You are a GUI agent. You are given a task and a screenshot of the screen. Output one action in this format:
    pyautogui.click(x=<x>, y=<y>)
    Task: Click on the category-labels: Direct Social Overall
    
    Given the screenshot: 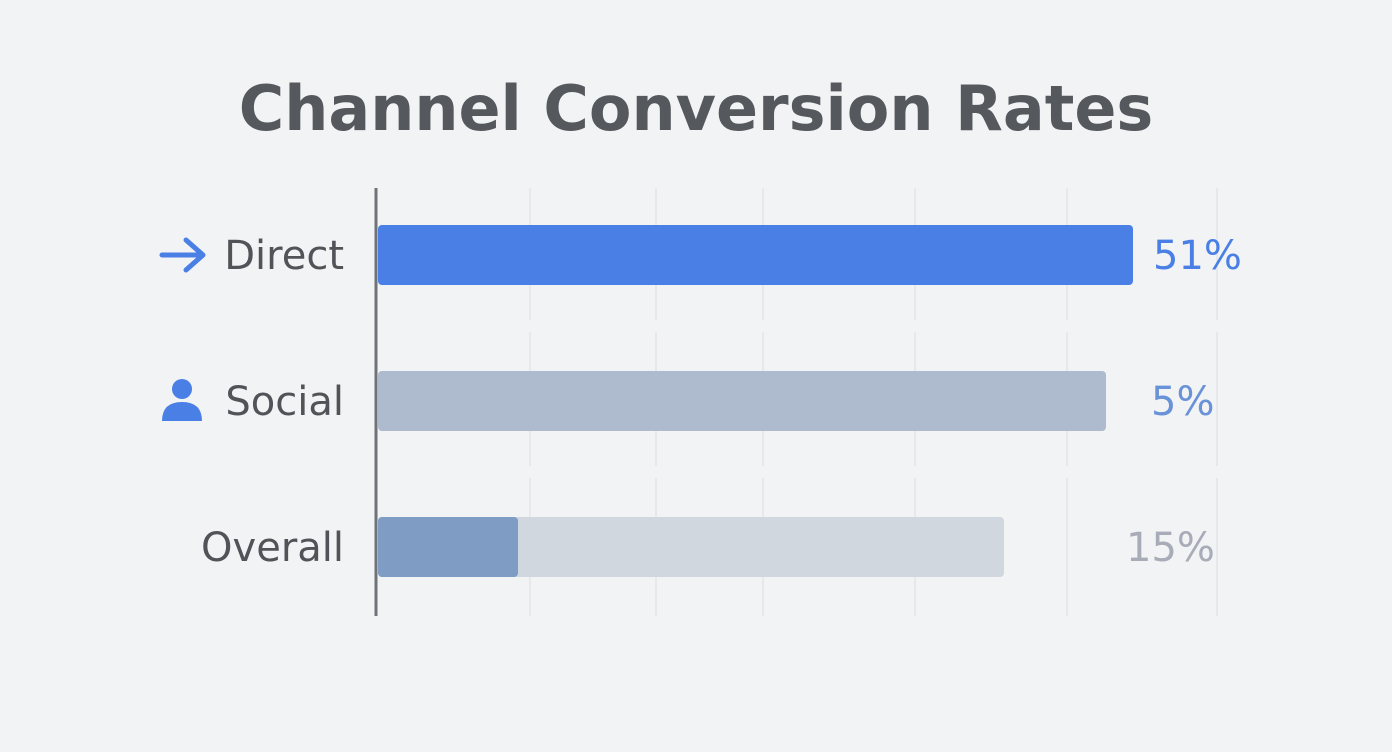 What is the action you would take?
    pyautogui.click(x=251, y=402)
    